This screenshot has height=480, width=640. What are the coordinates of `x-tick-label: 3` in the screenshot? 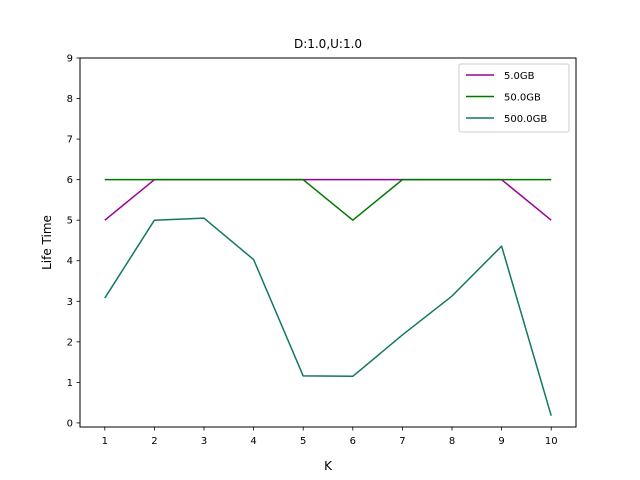 It's located at (204, 441).